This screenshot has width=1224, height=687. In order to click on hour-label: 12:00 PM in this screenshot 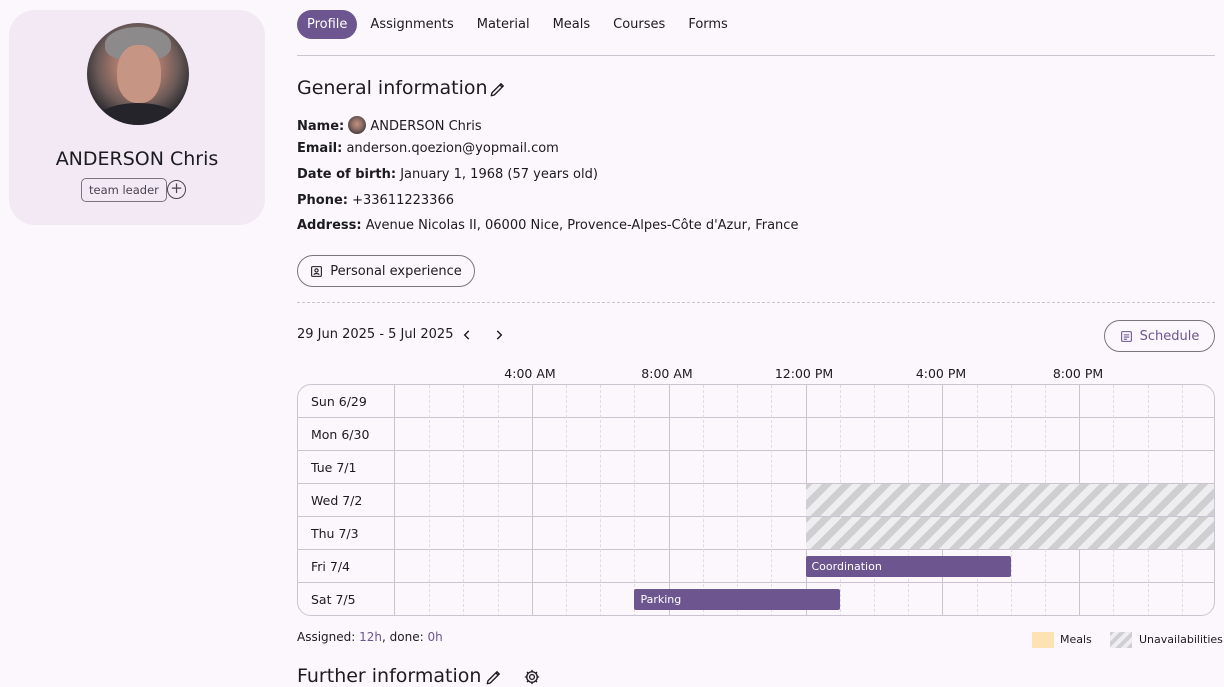, I will do `click(804, 373)`.